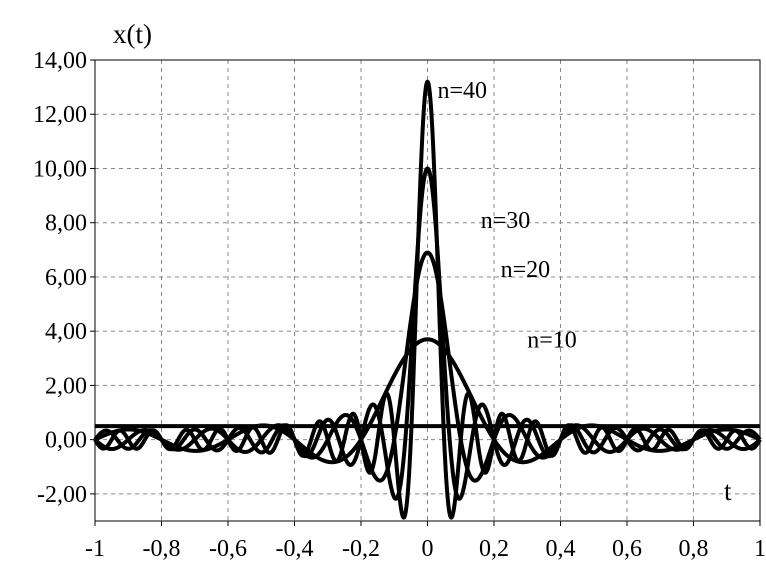  Describe the element at coordinates (552, 340) in the screenshot. I see `series-annotation: n=10` at that location.